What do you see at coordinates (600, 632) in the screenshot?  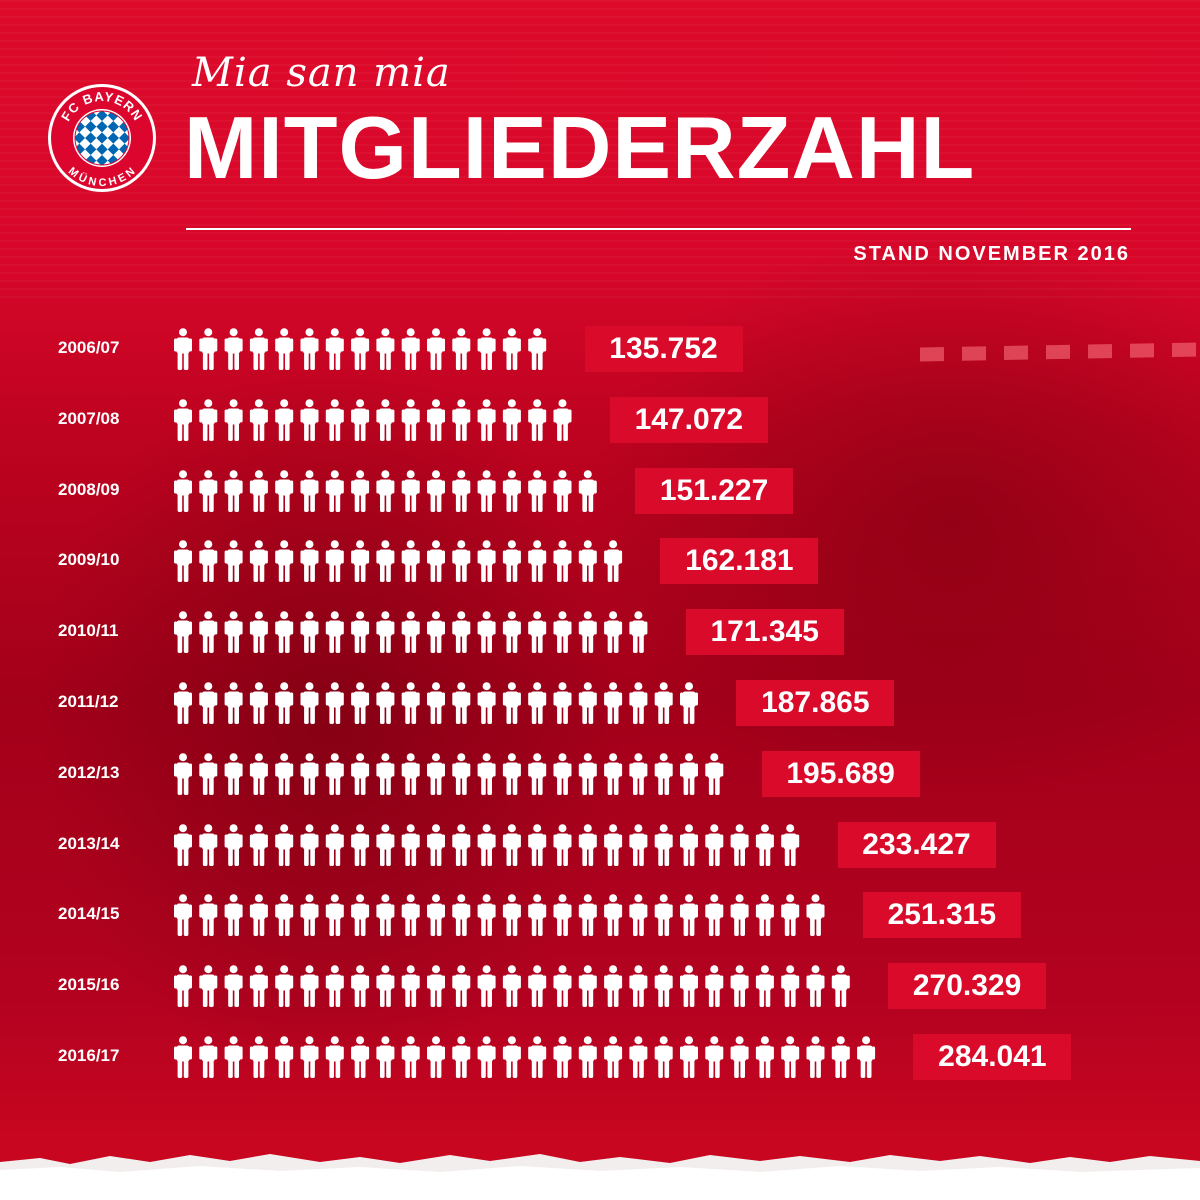 I see `chart-row: 2010/11 171.345` at bounding box center [600, 632].